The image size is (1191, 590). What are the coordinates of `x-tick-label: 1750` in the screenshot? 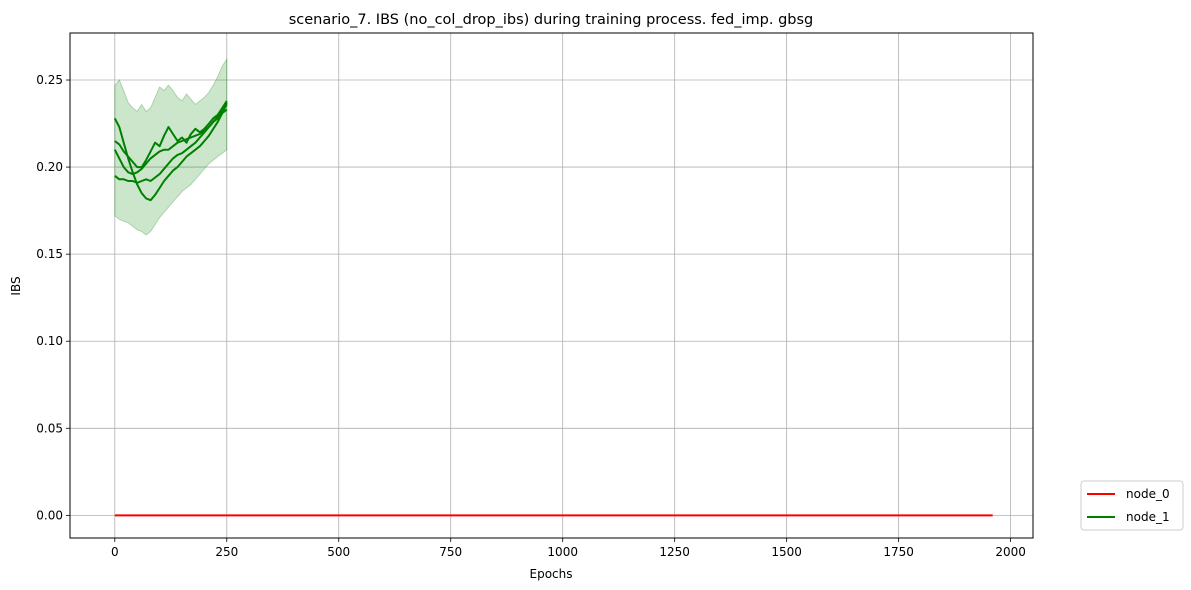 It's located at (898, 552).